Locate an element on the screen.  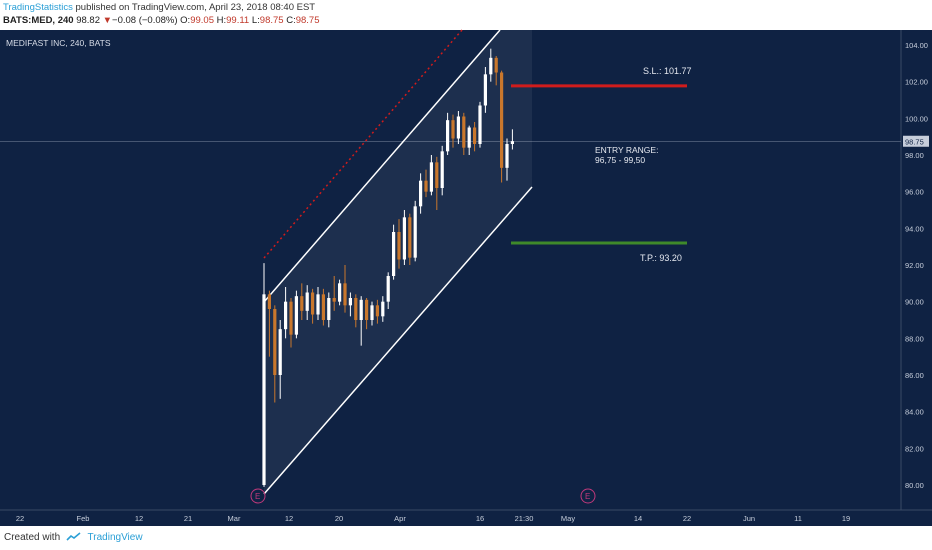
price-tick-label: 96.00 is located at coordinates (914, 192).